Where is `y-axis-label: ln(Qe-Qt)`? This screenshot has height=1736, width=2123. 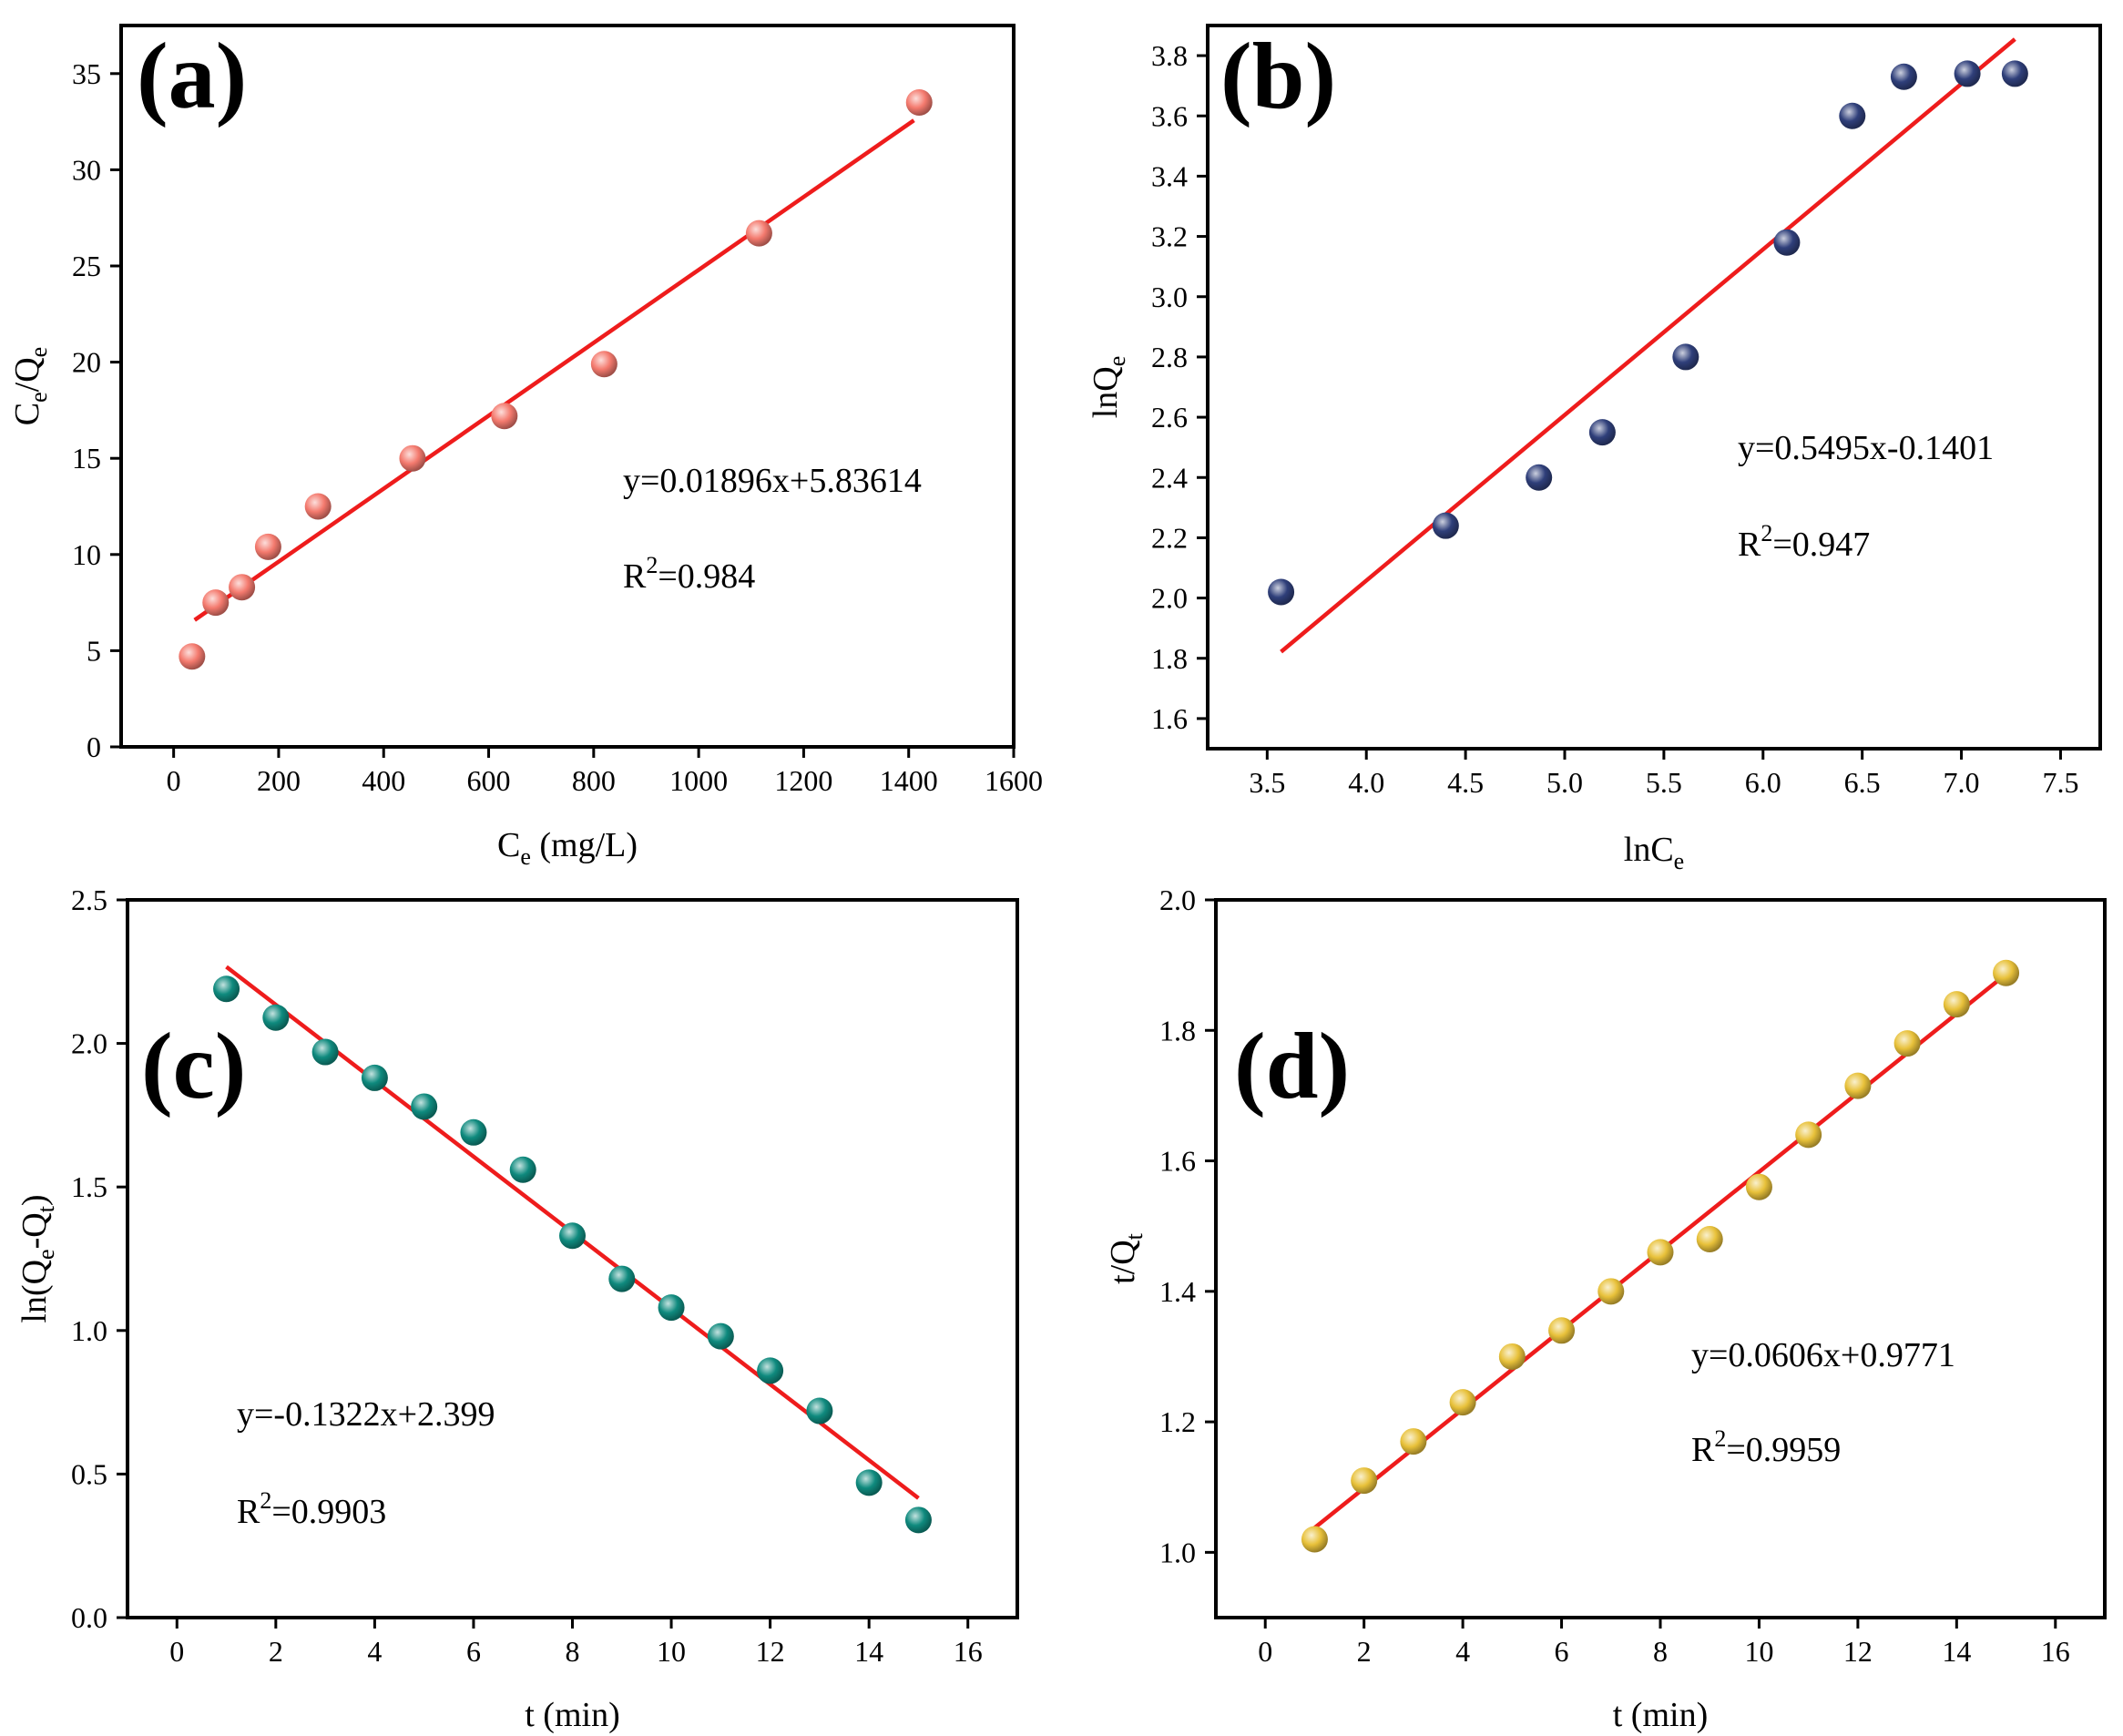
y-axis-label: ln(Qe-Qt) is located at coordinates (37, 1258).